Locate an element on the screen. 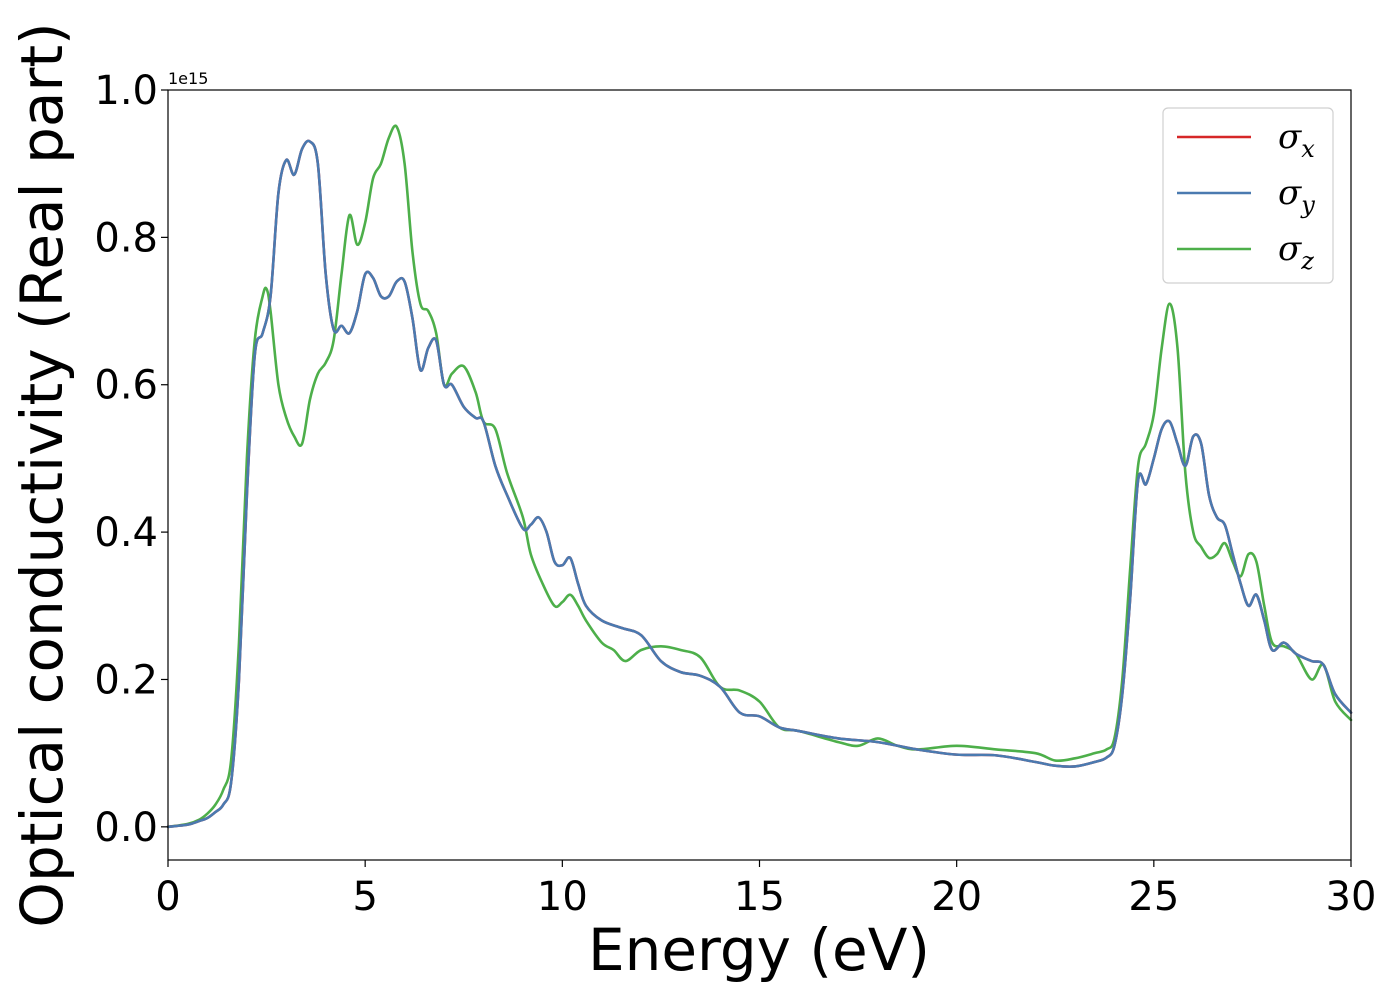 This screenshot has width=1400, height=1000. y-tick-label: 0.8 is located at coordinates (126, 238).